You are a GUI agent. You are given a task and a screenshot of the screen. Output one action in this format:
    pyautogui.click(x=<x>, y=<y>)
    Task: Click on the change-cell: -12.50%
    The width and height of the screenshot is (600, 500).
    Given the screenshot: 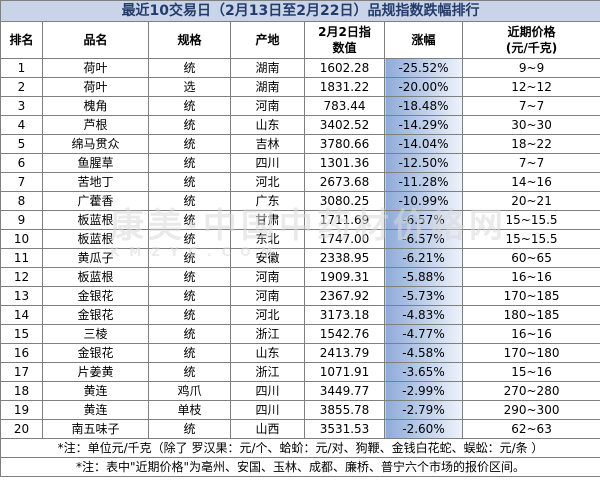 What is the action you would take?
    pyautogui.click(x=423, y=163)
    